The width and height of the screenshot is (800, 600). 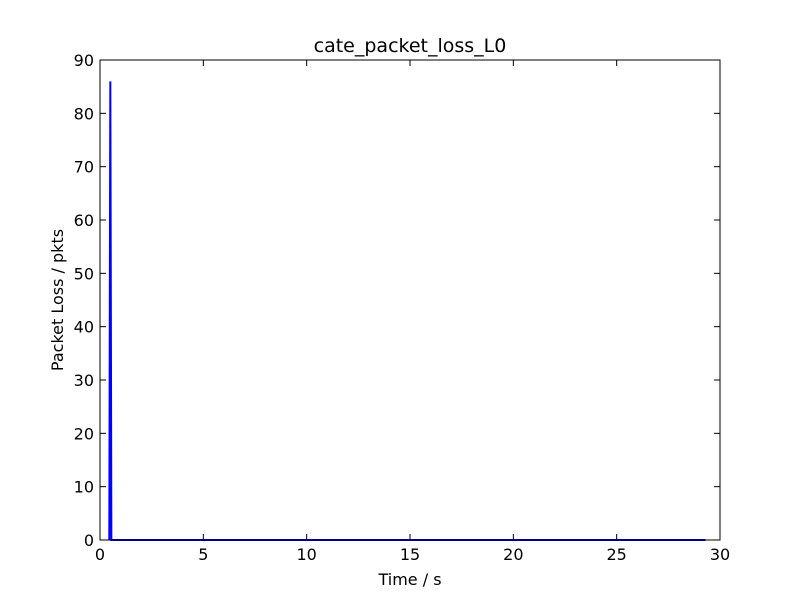 What do you see at coordinates (616, 554) in the screenshot?
I see `x-tick-label: 25` at bounding box center [616, 554].